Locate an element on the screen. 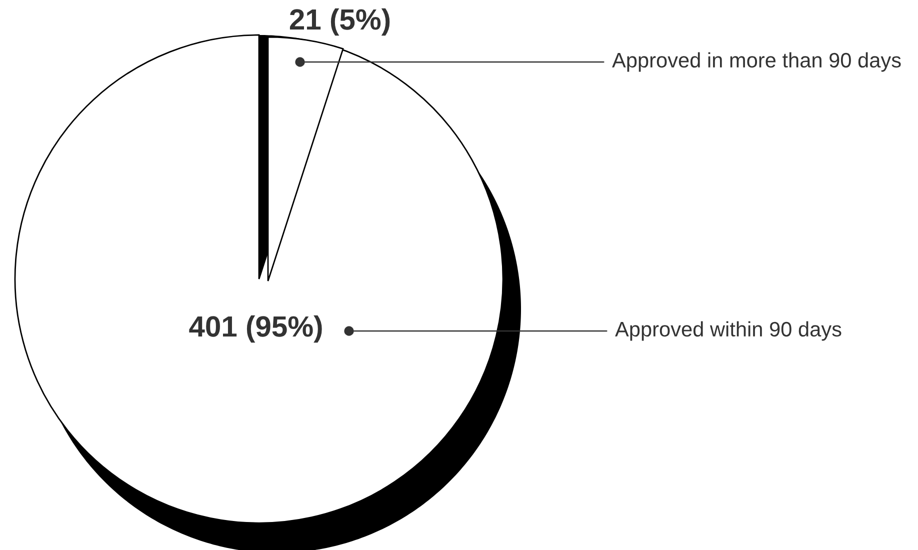 This screenshot has width=918, height=550. slice-label: Approved within 90 days is located at coordinates (728, 331).